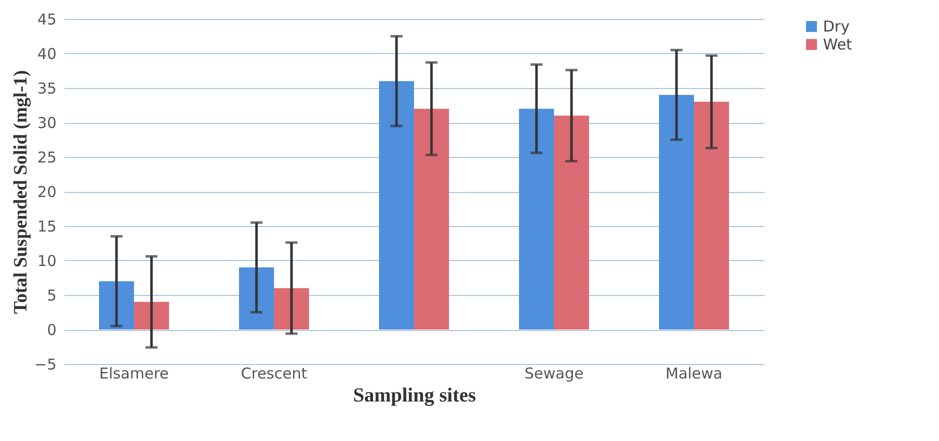 This screenshot has height=441, width=939. I want to click on y-tick-label: 5, so click(51, 295).